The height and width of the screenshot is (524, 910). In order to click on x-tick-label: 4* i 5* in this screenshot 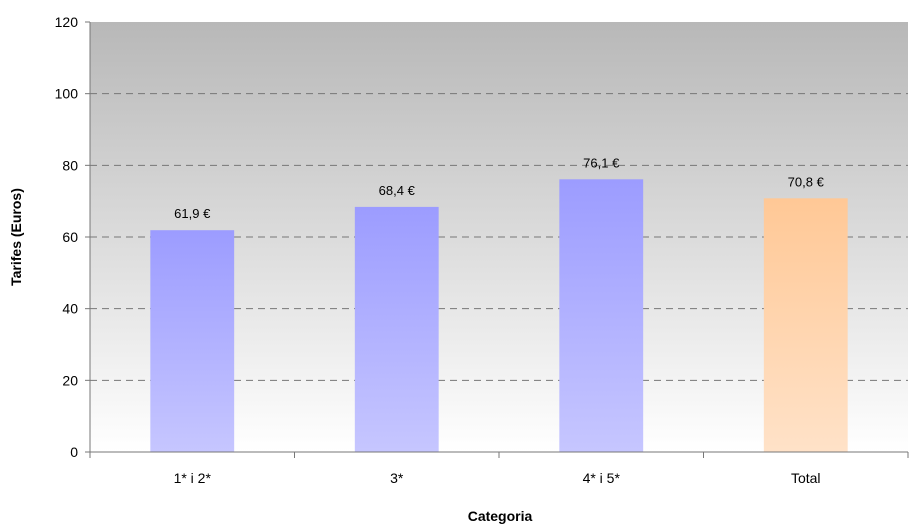, I will do `click(602, 478)`.